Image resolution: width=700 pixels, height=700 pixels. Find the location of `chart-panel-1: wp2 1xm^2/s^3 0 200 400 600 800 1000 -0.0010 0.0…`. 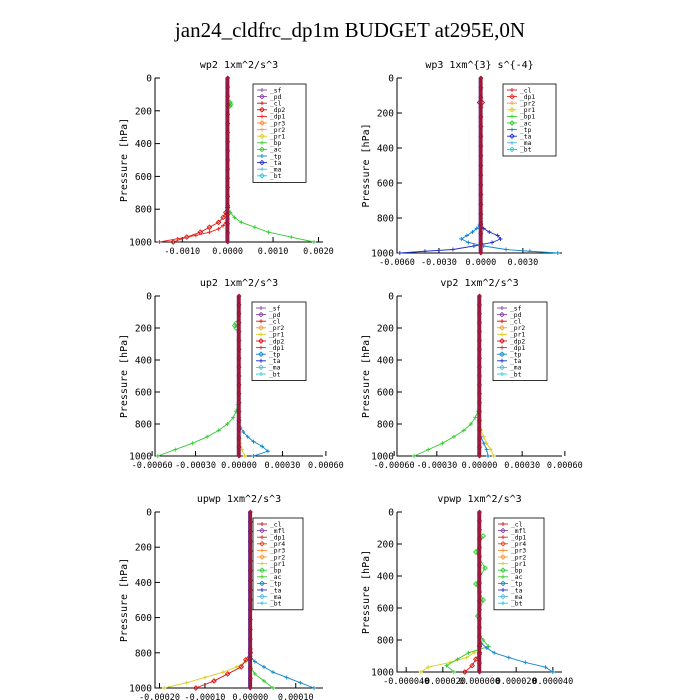

chart-panel-1: wp2 1xm^2/s^3 0 200 400 600 800 1000 -0.0010 0.0… is located at coordinates (226, 158).